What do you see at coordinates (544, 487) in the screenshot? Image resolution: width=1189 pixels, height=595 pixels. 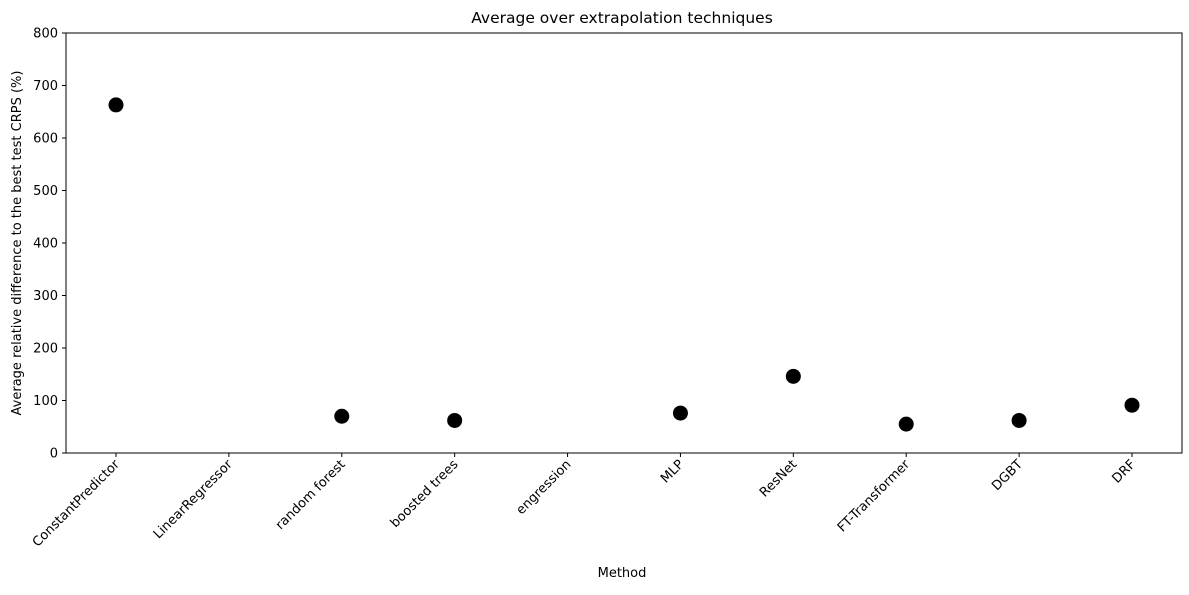 I see `x-tick-label: engression` at bounding box center [544, 487].